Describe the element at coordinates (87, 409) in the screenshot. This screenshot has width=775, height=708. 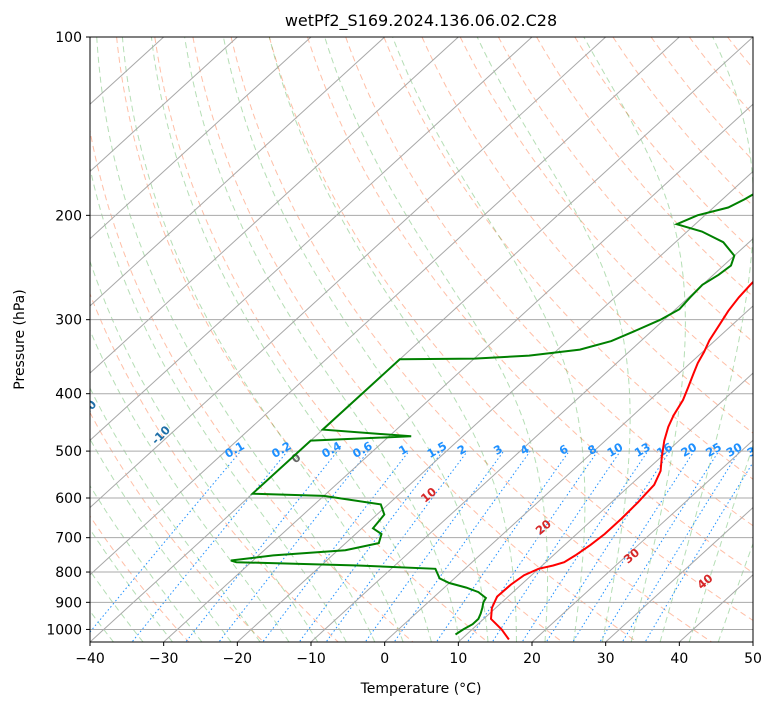
I see `dry-adiabat-label: -20` at that location.